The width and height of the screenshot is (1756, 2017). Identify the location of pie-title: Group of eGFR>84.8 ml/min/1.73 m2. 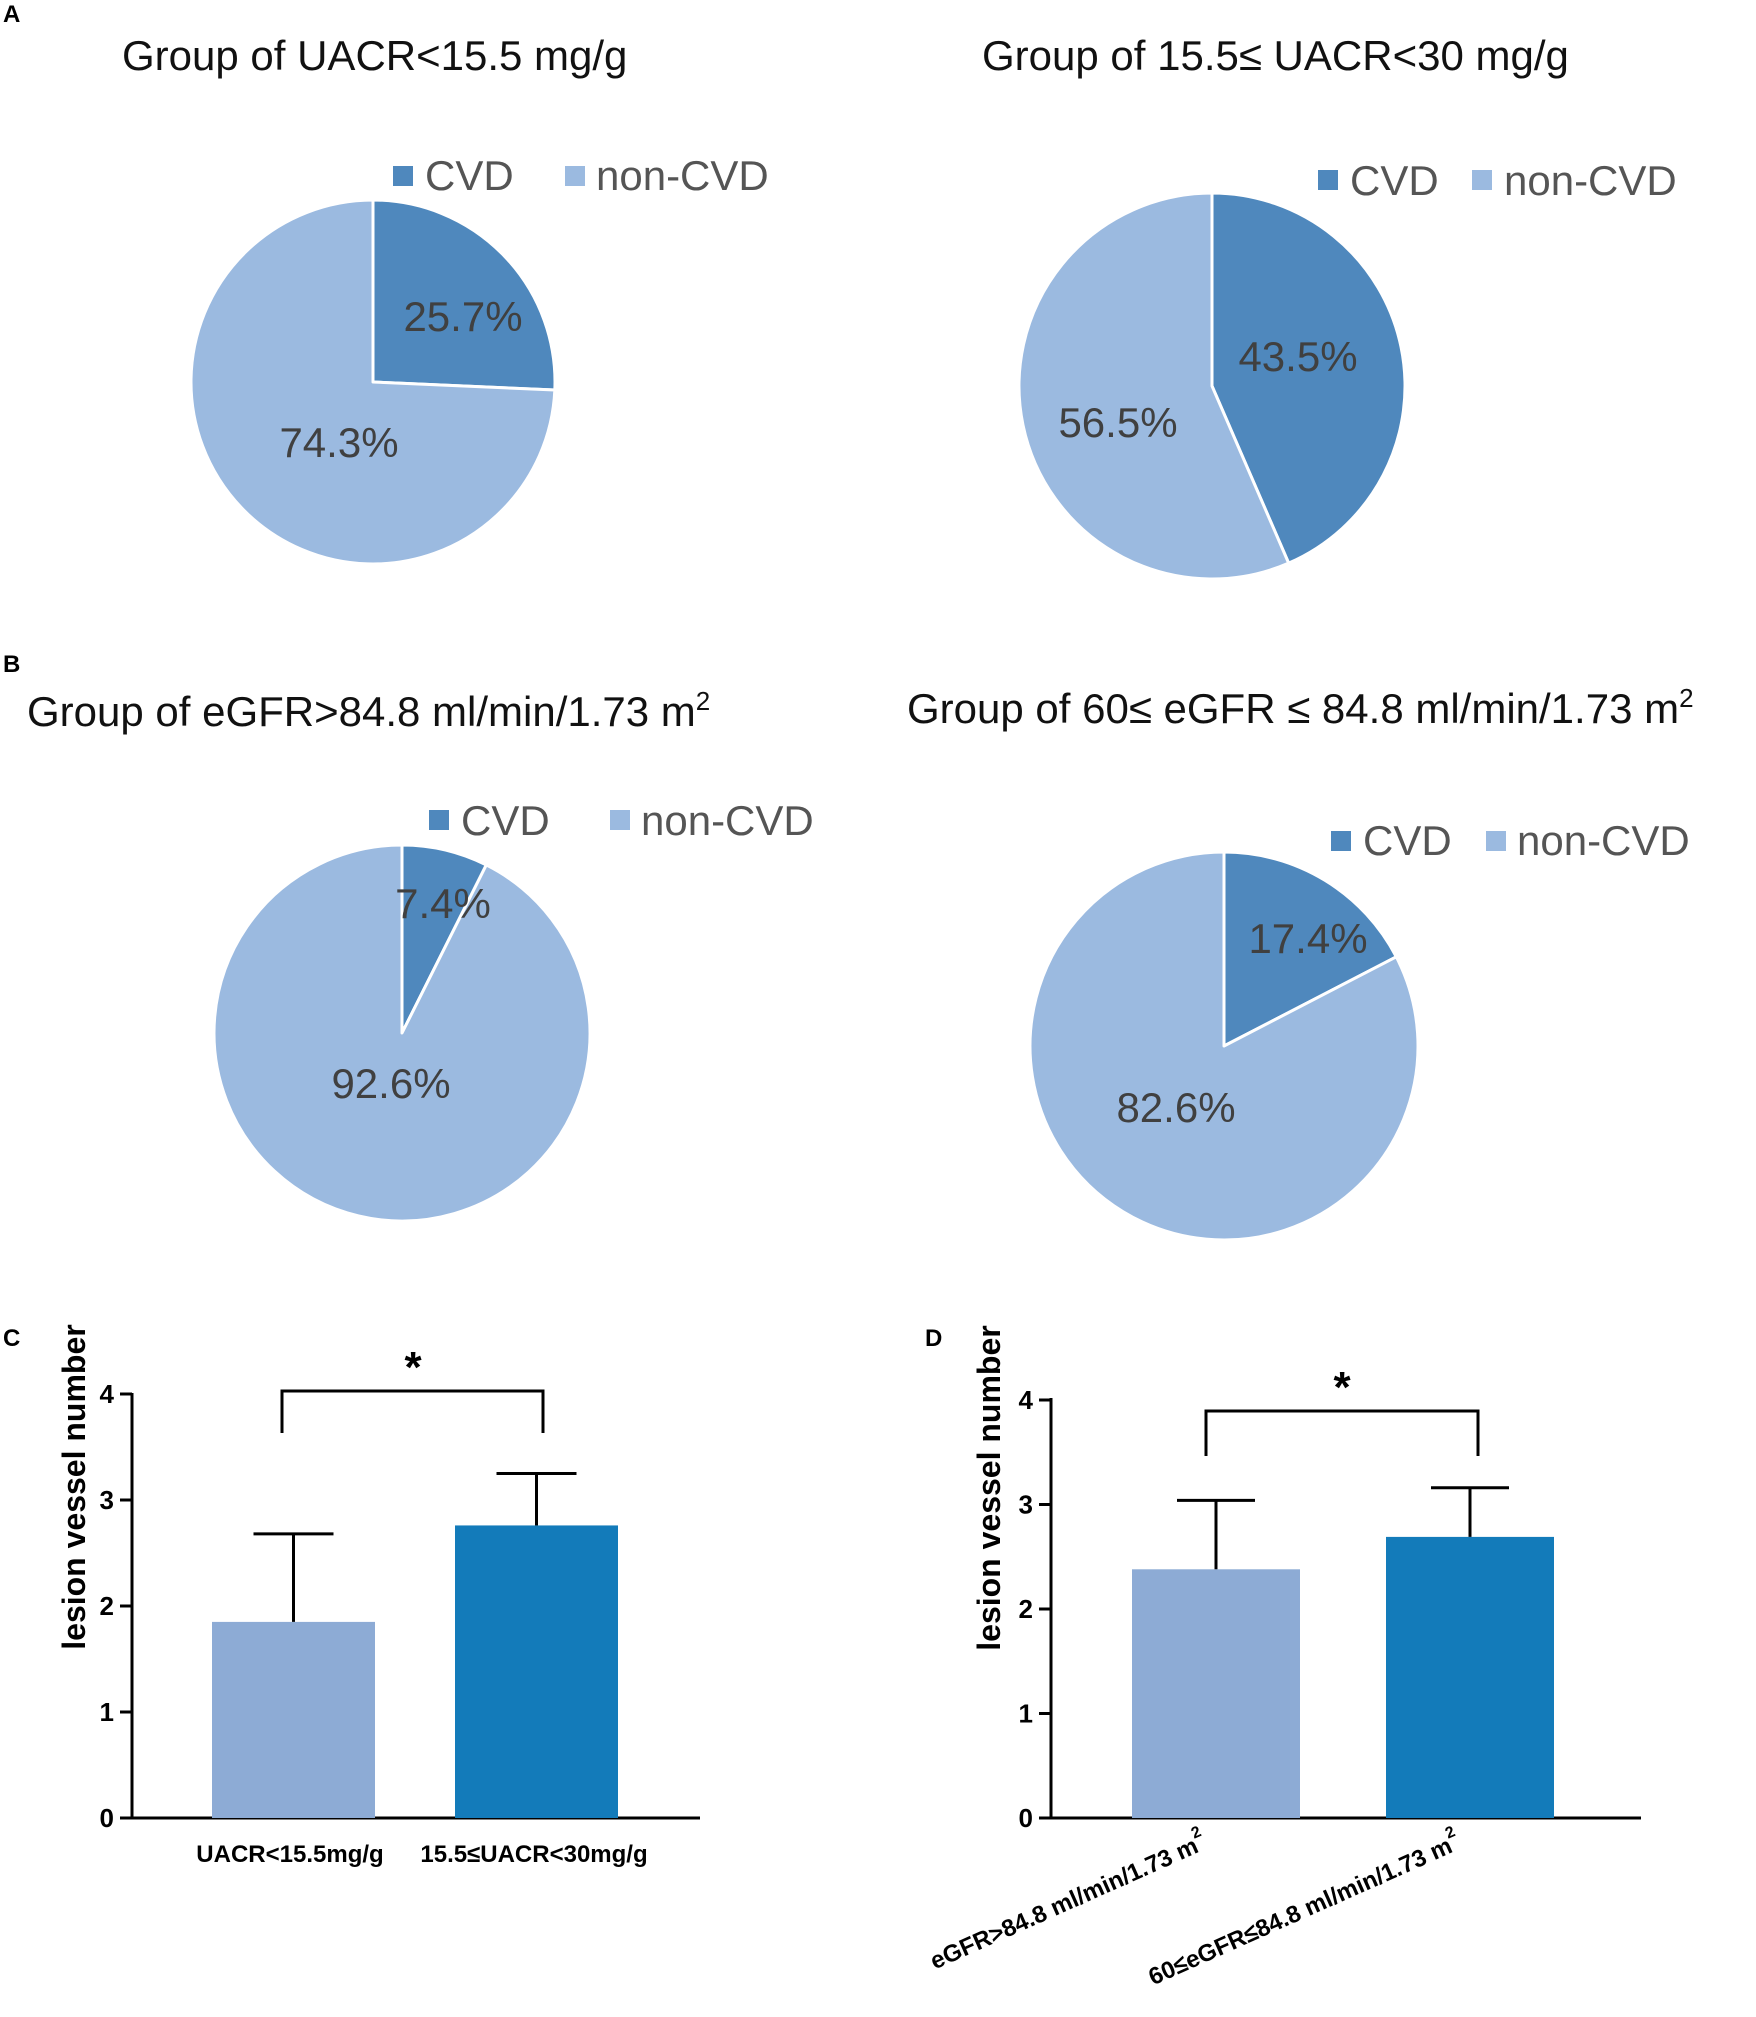
(368, 710).